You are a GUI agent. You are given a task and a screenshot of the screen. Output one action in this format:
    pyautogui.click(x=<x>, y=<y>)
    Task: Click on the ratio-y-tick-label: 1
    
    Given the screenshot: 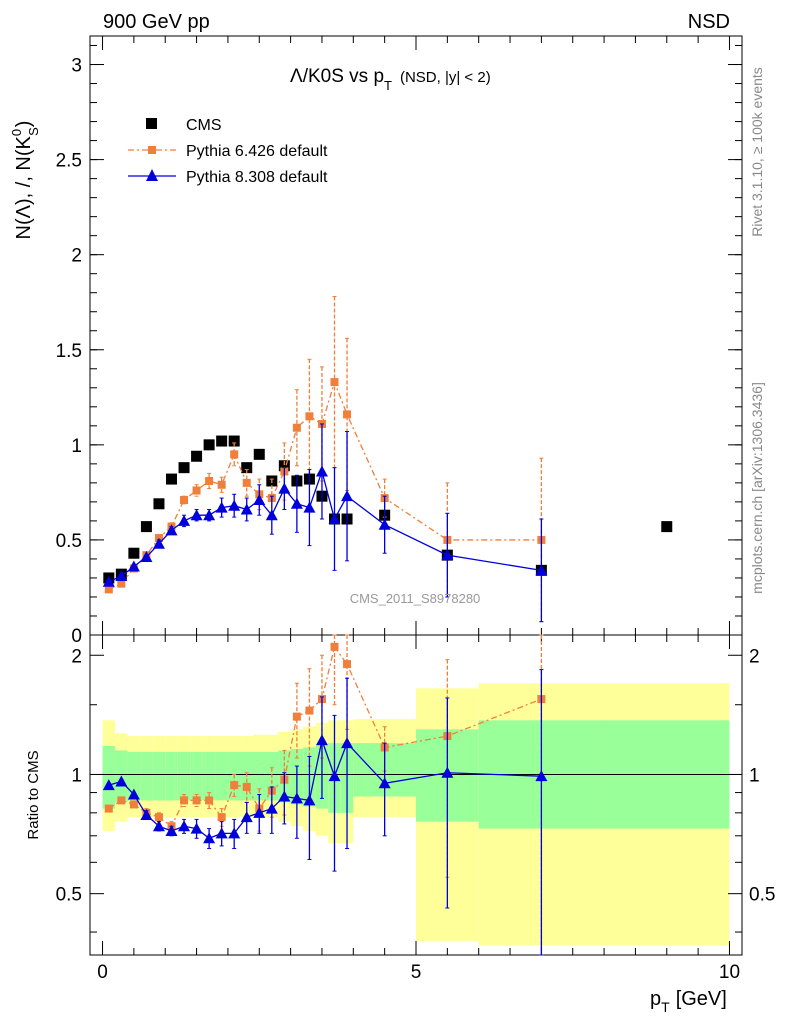 What is the action you would take?
    pyautogui.click(x=76, y=775)
    